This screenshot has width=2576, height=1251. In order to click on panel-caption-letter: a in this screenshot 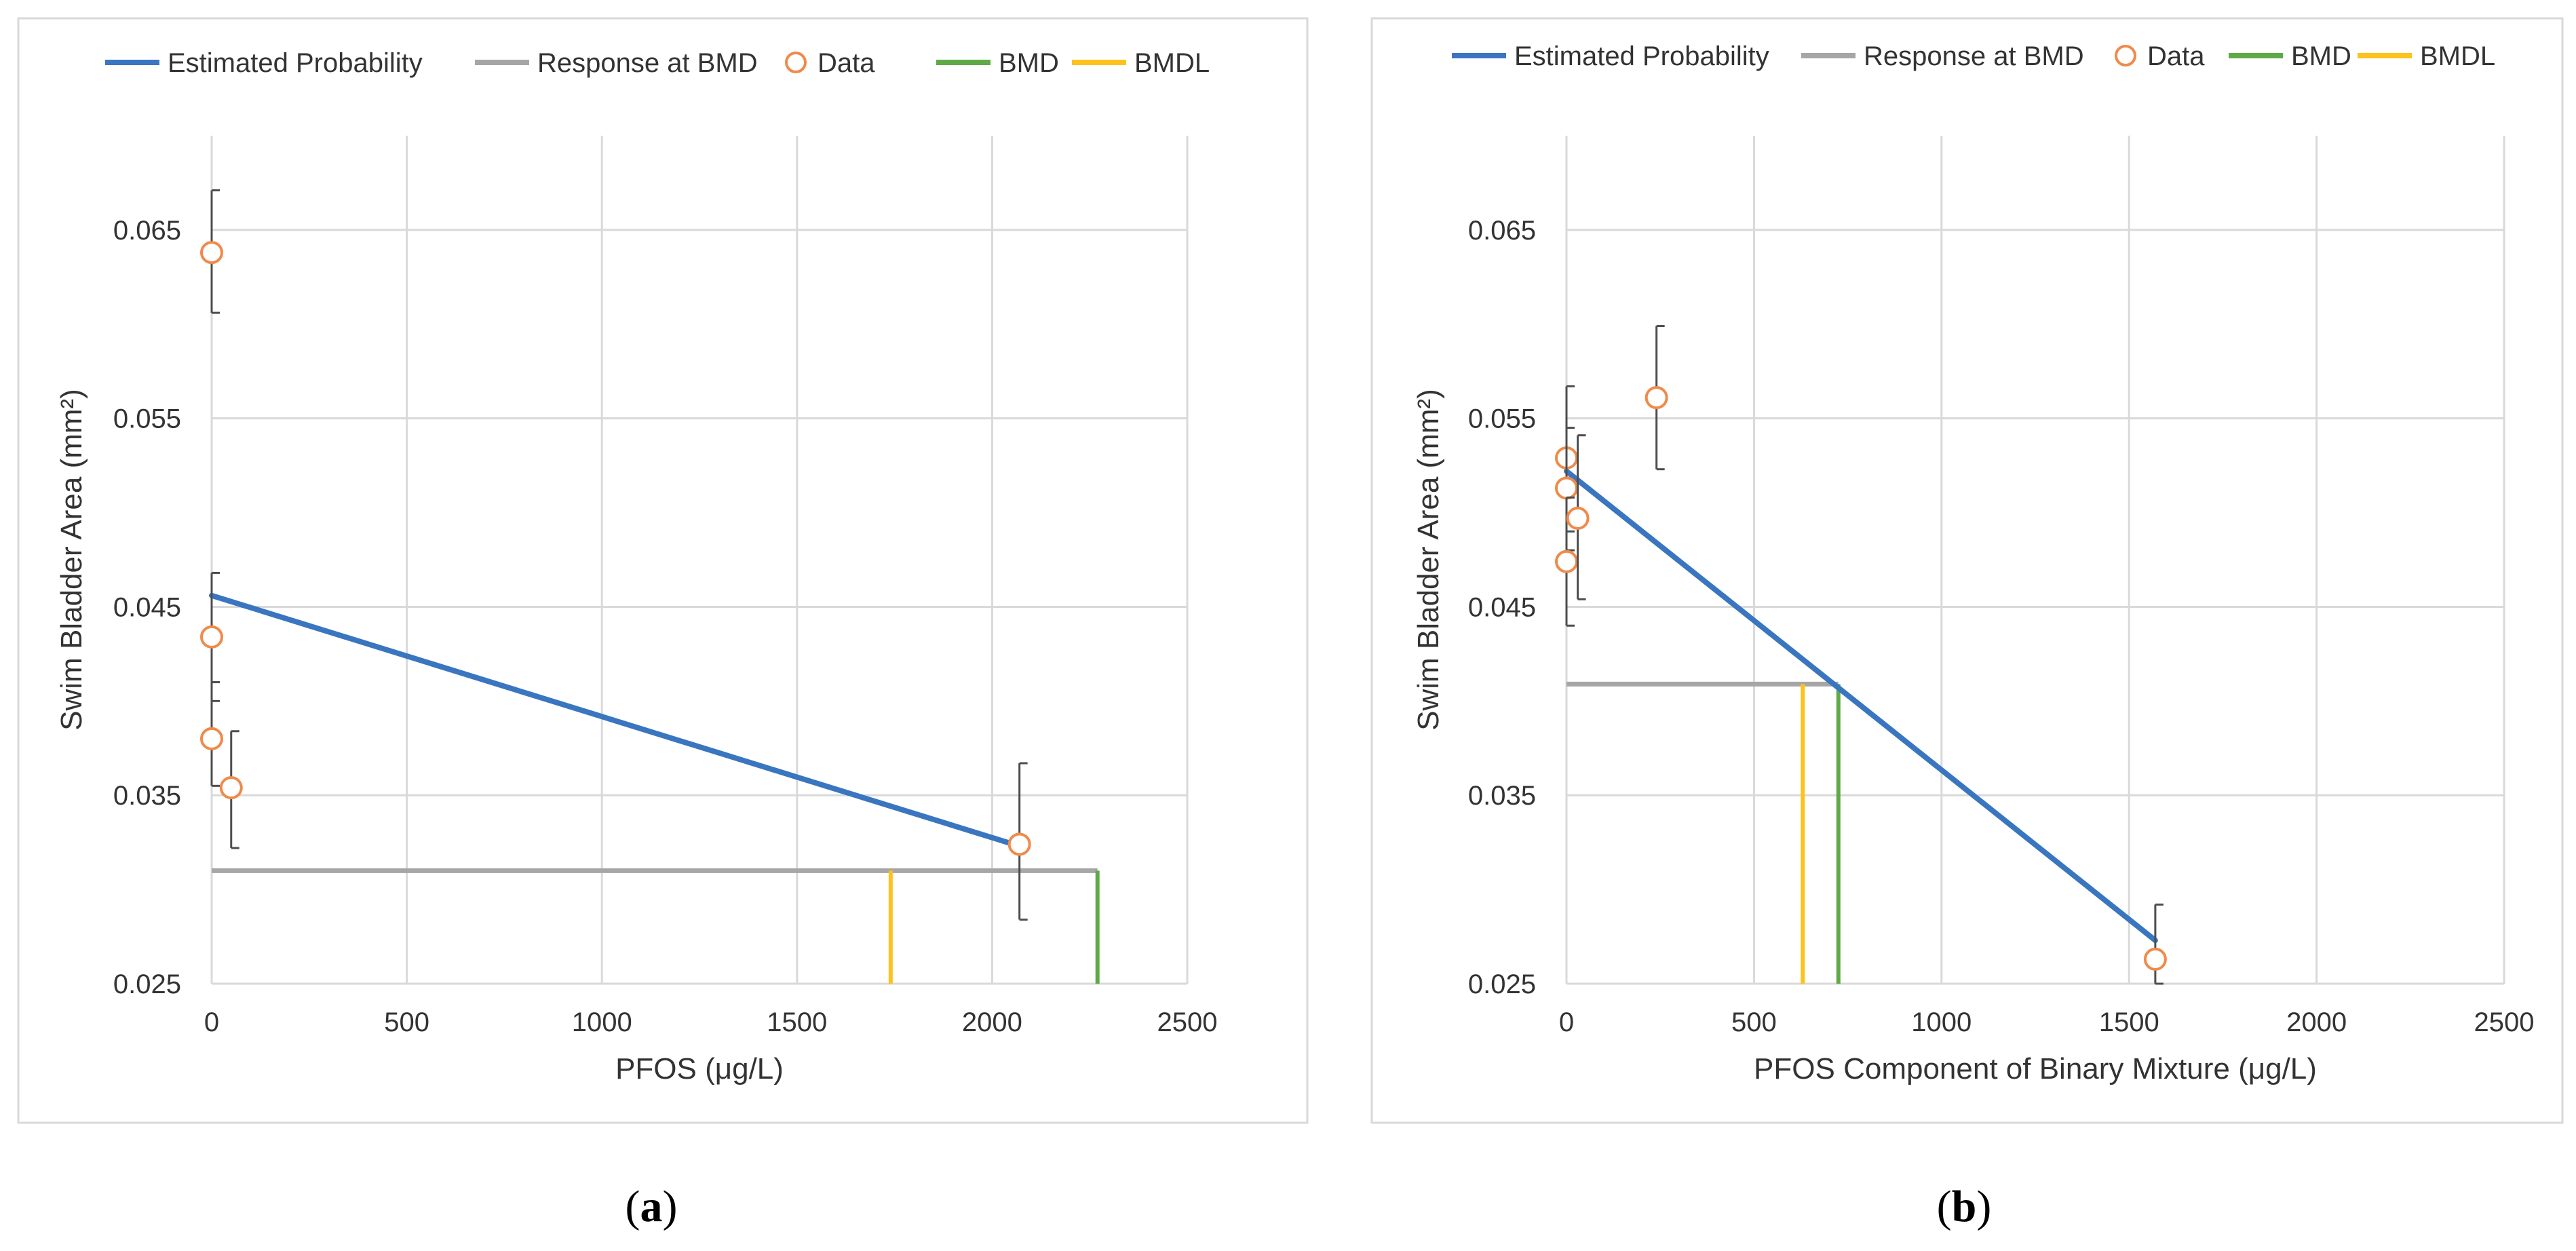, I will do `click(651, 1206)`.